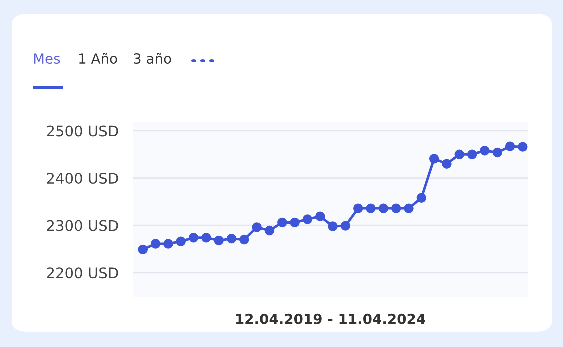 The width and height of the screenshot is (563, 347). What do you see at coordinates (82, 273) in the screenshot?
I see `y-tick-label: 2200 USD` at bounding box center [82, 273].